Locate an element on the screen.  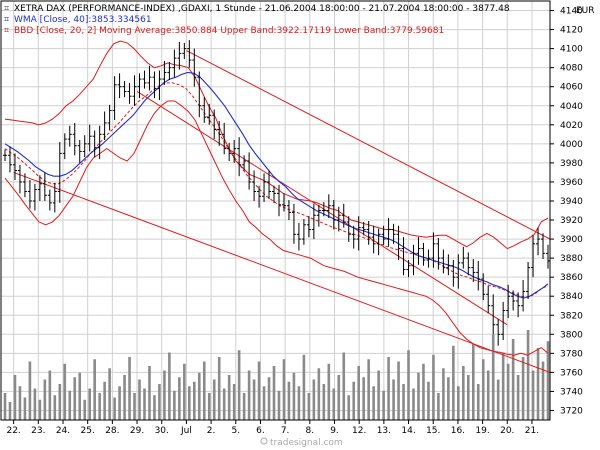
x-tick-label: 6. is located at coordinates (260, 431).